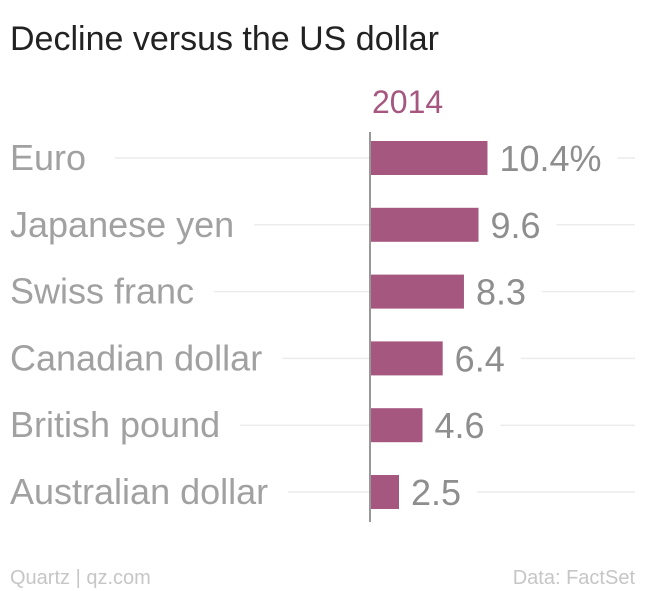 This screenshot has width=645, height=591. What do you see at coordinates (136, 357) in the screenshot?
I see `category-label: Canadian dollar` at bounding box center [136, 357].